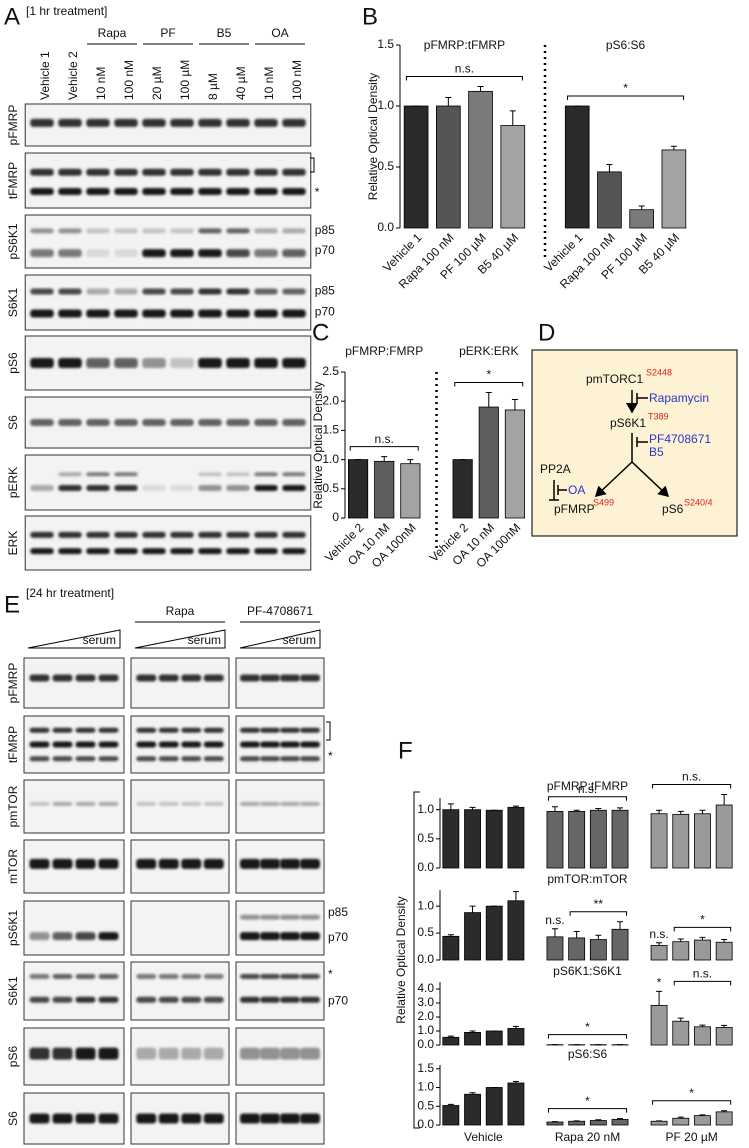  Describe the element at coordinates (330, 756) in the screenshot. I see `band-label: *` at that location.